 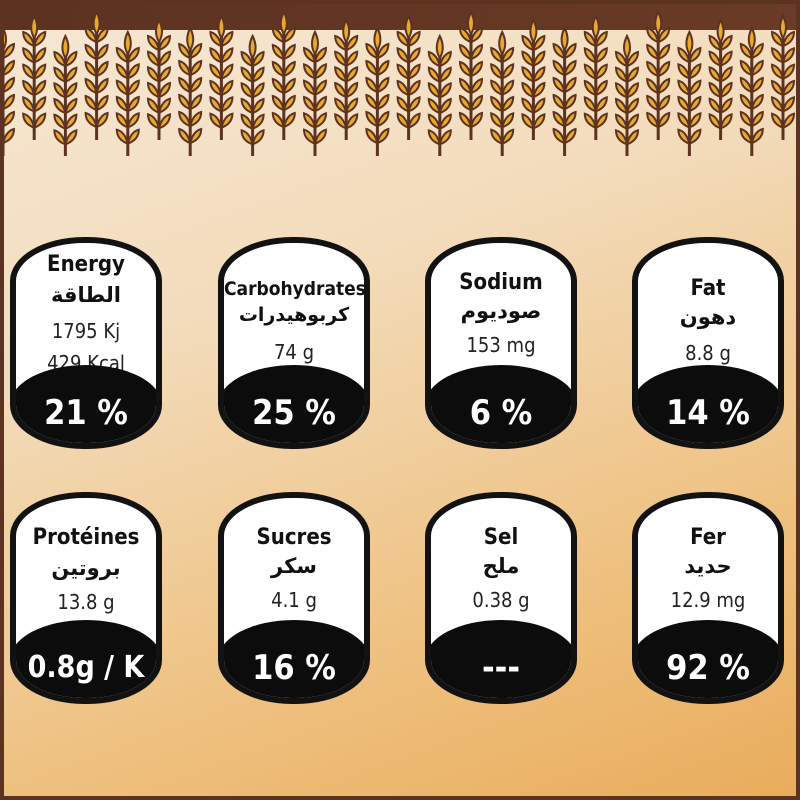 What do you see at coordinates (708, 668) in the screenshot?
I see `percent-value: 92 %` at bounding box center [708, 668].